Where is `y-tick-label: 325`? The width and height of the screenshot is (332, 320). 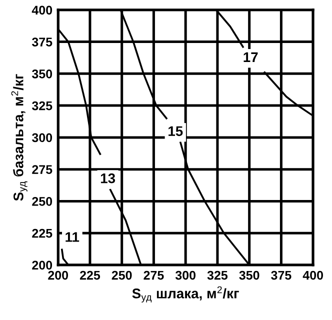 y-tick-label: 325 is located at coordinates (42, 105).